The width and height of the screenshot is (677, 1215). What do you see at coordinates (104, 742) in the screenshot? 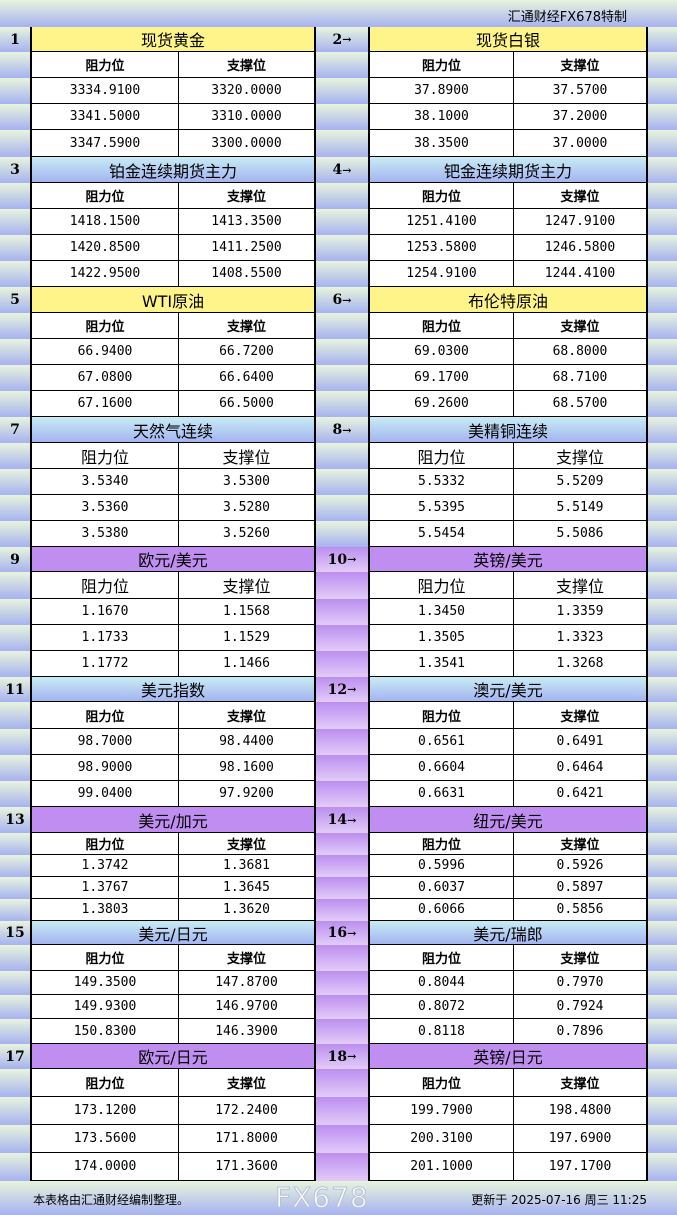
I see `resistance-value: 98.7000` at bounding box center [104, 742].